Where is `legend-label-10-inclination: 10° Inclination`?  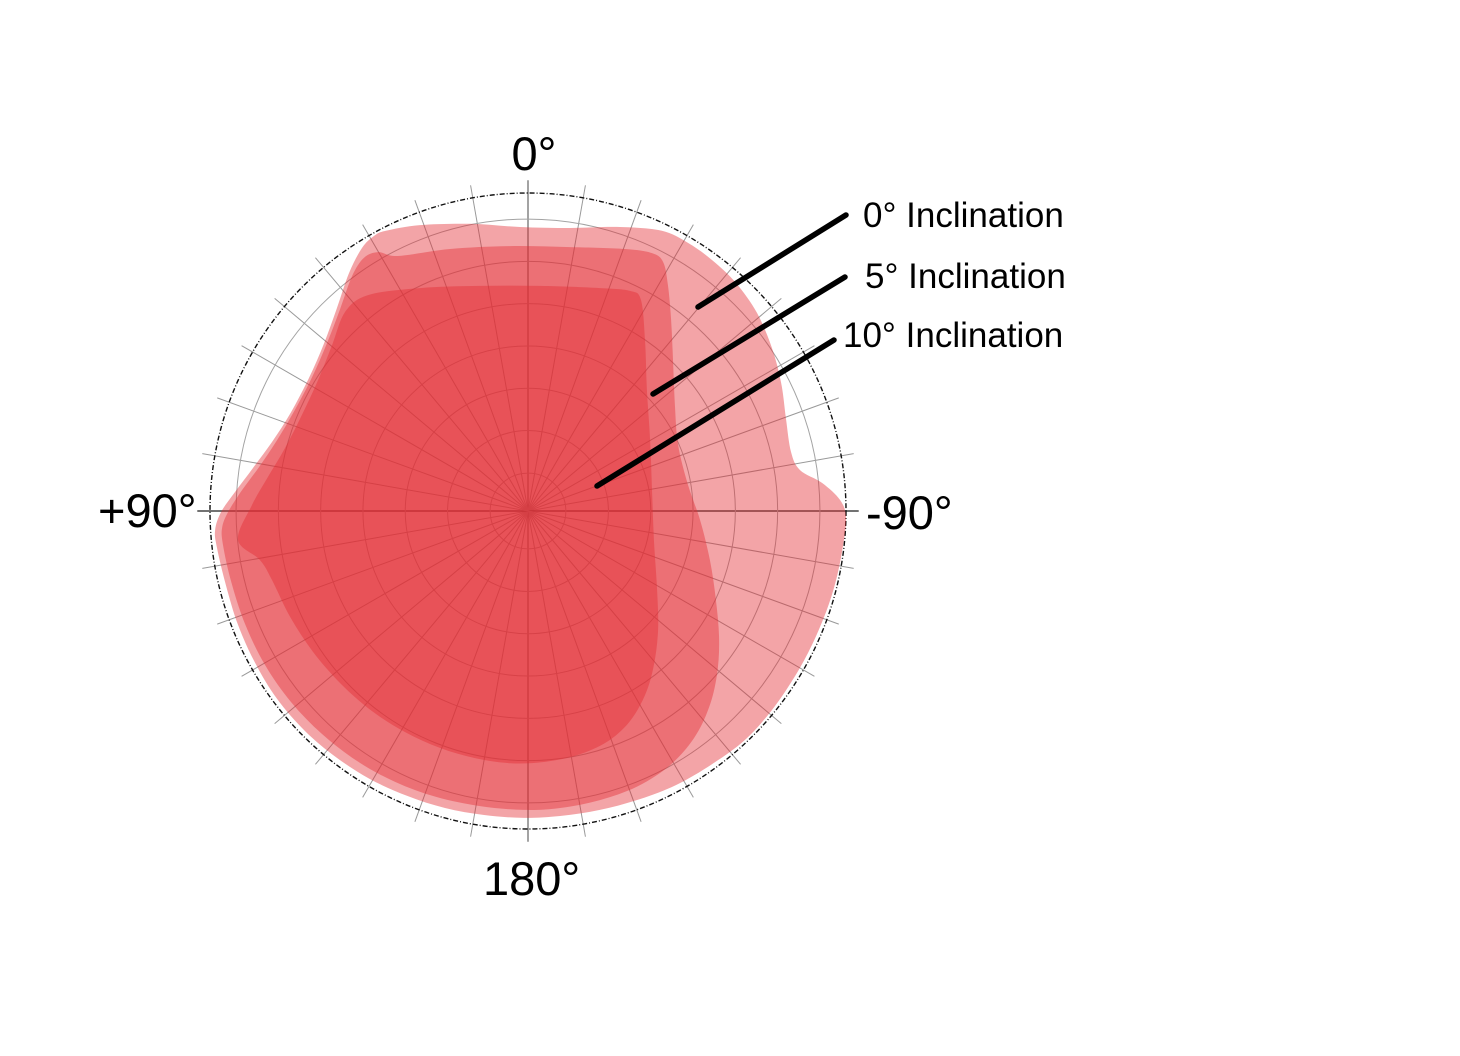 legend-label-10-inclination: 10° Inclination is located at coordinates (953, 335).